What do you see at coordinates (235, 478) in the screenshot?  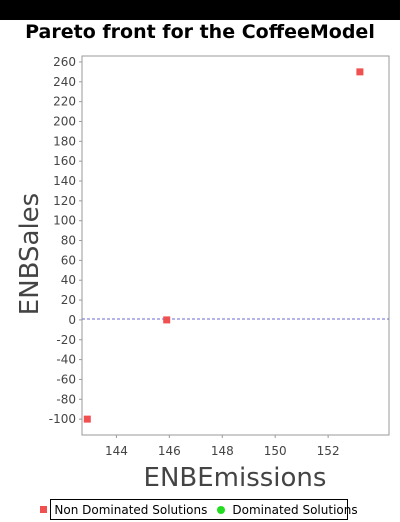 I see `x-axis-title: ENBEmissions` at bounding box center [235, 478].